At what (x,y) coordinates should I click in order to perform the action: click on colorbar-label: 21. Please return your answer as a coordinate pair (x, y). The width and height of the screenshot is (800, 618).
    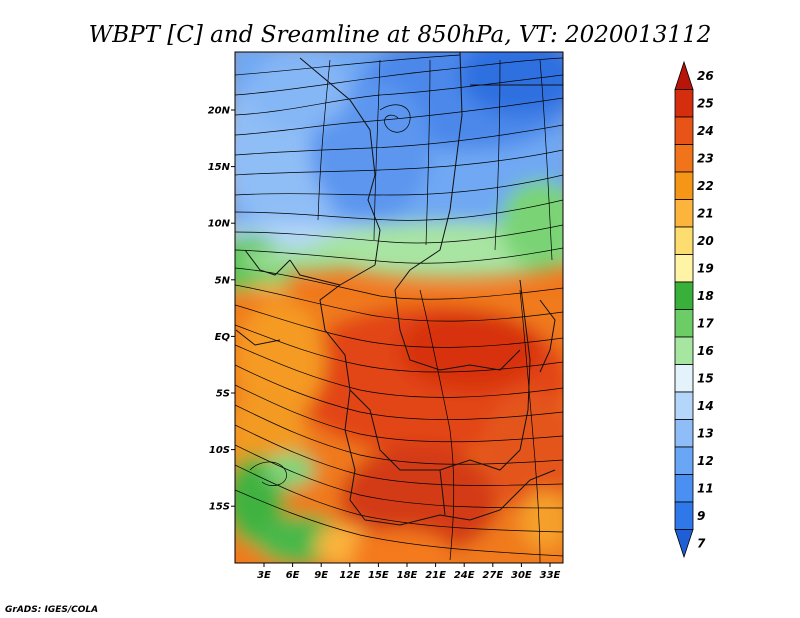
    Looking at the image, I should click on (705, 213).